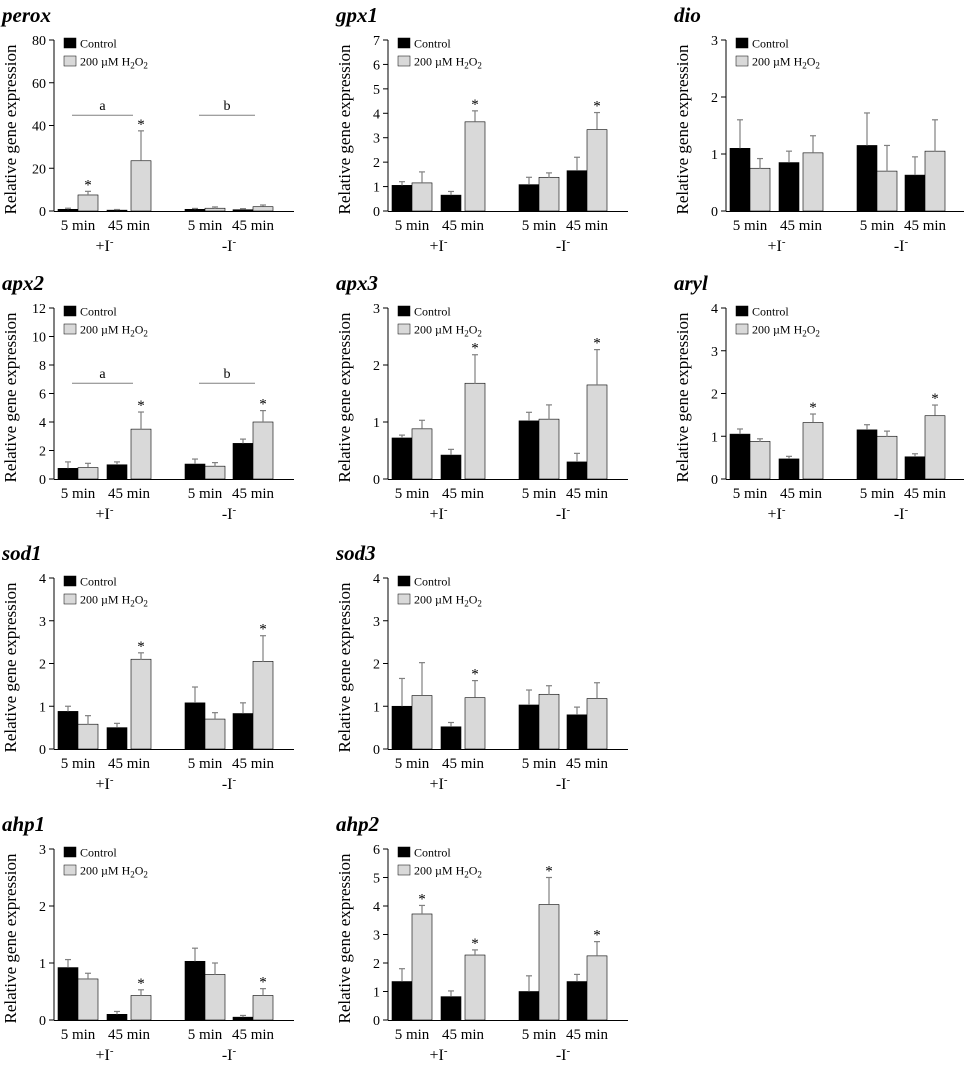 The height and width of the screenshot is (1068, 964). Describe the element at coordinates (687, 15) in the screenshot. I see `panel-title: dio` at that location.